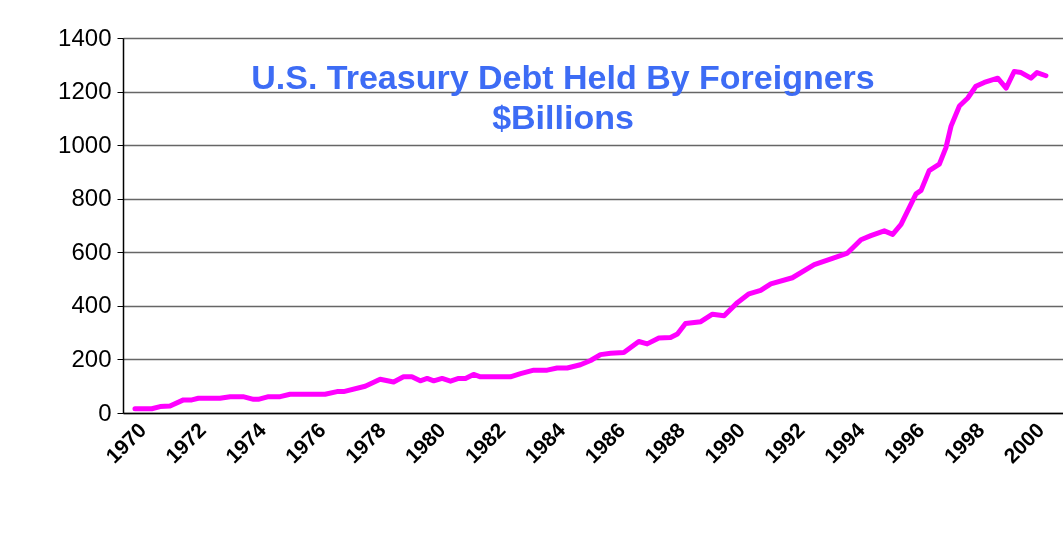  I want to click on y-tick-label: 400, so click(91, 305).